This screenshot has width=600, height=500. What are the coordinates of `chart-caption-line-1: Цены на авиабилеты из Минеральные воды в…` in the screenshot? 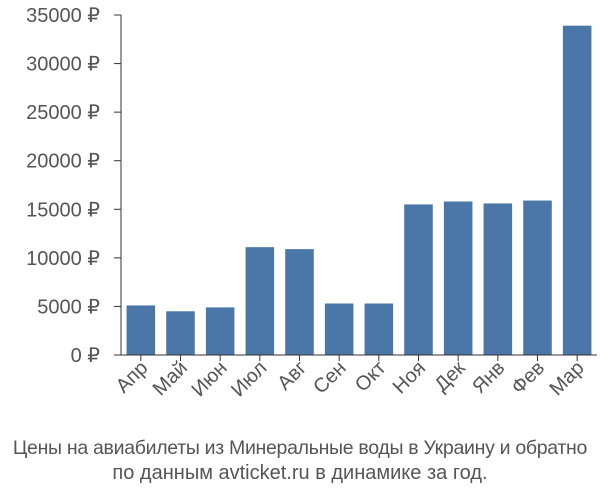 It's located at (300, 448).